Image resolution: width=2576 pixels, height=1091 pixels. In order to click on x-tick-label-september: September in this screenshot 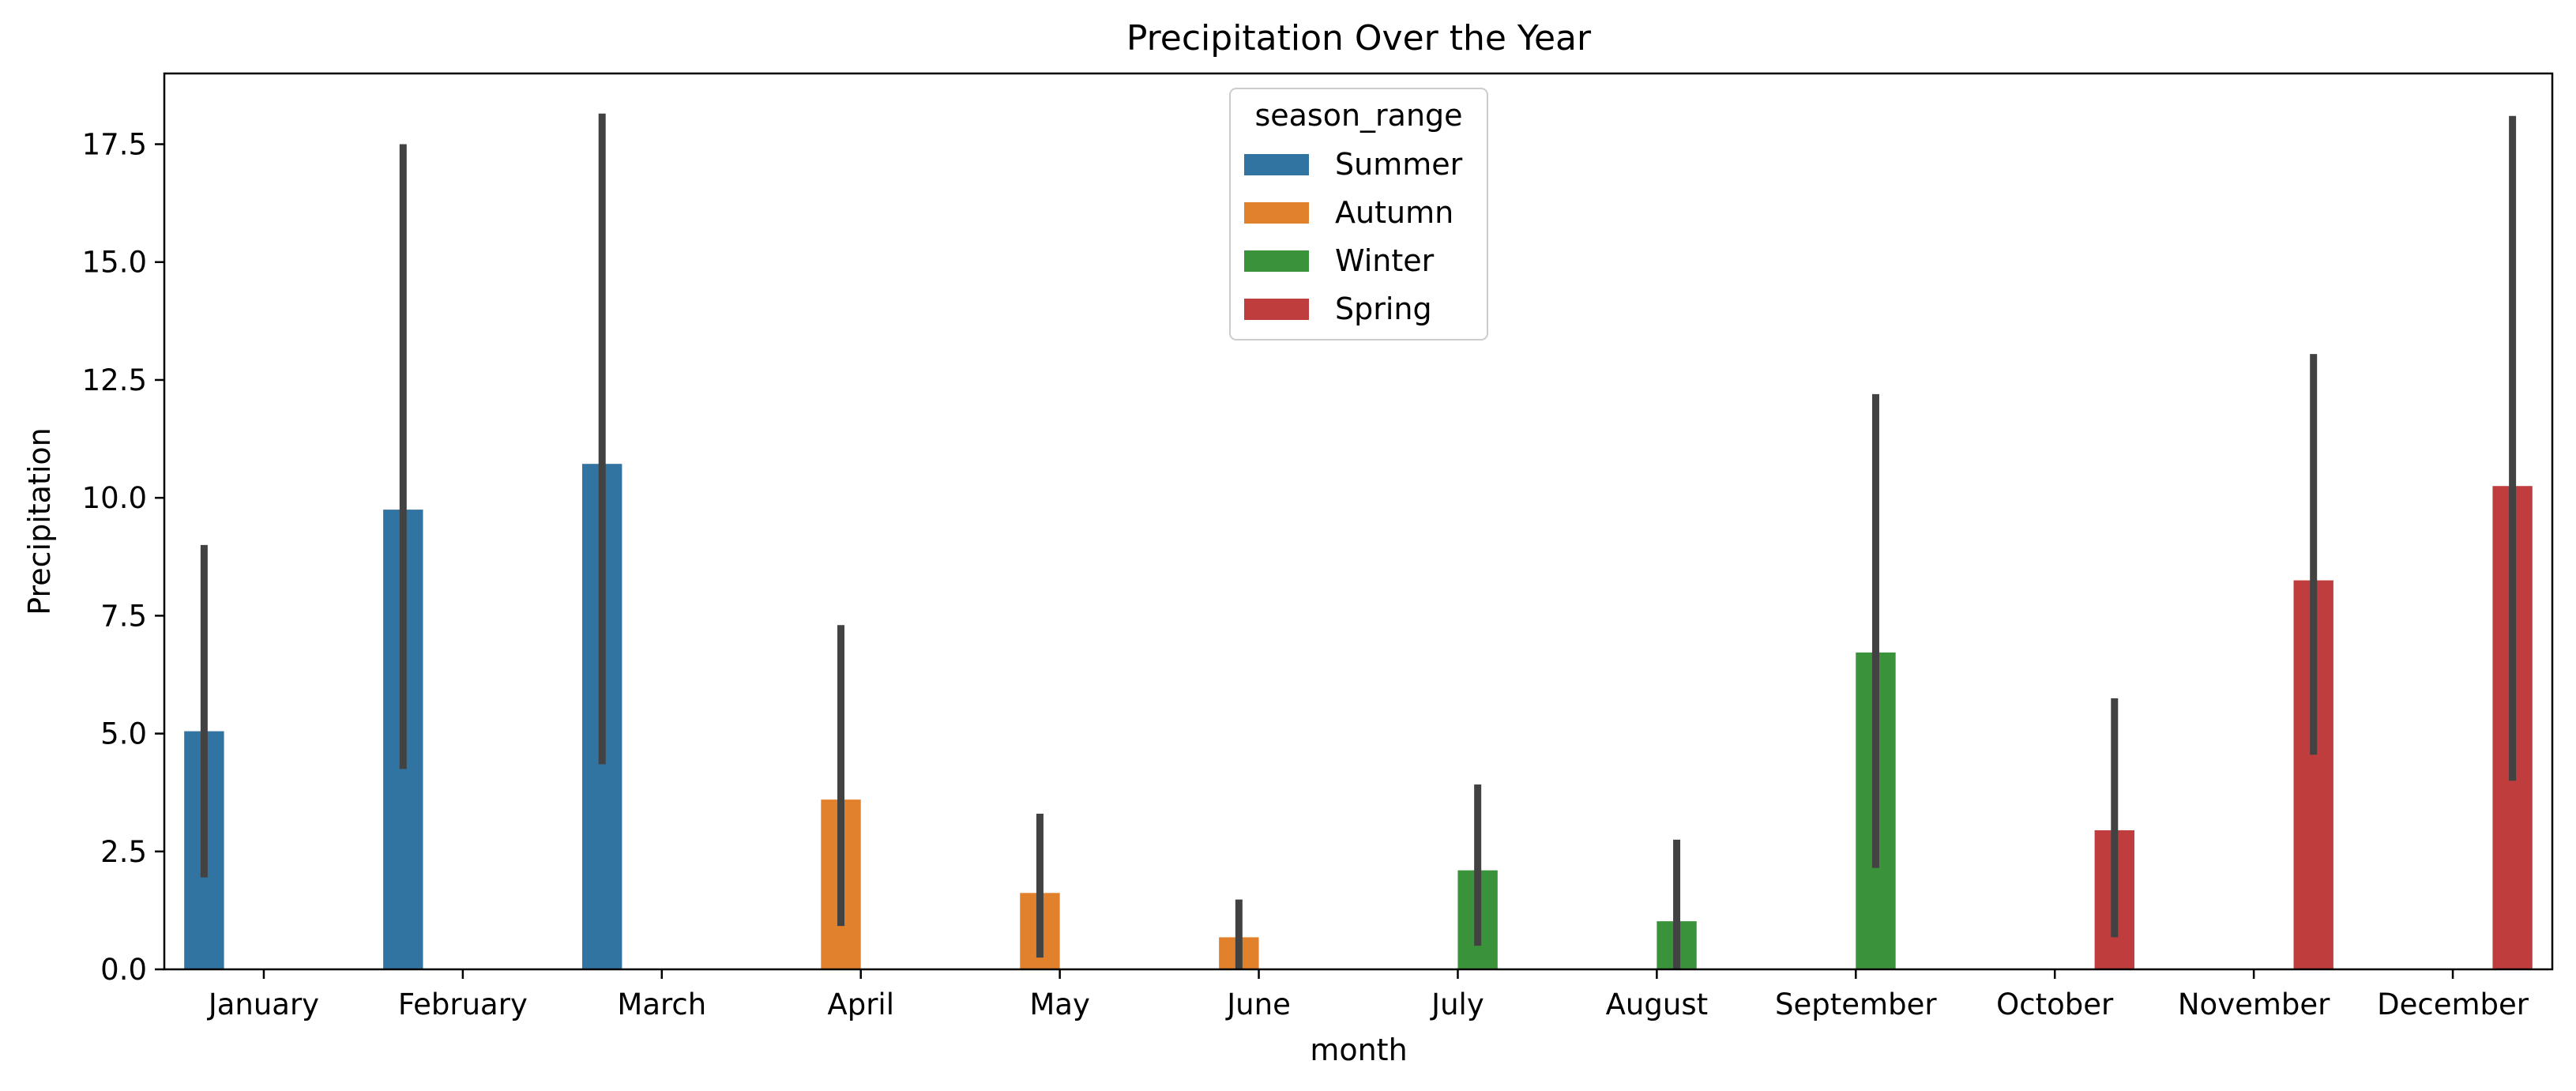, I will do `click(1856, 1005)`.